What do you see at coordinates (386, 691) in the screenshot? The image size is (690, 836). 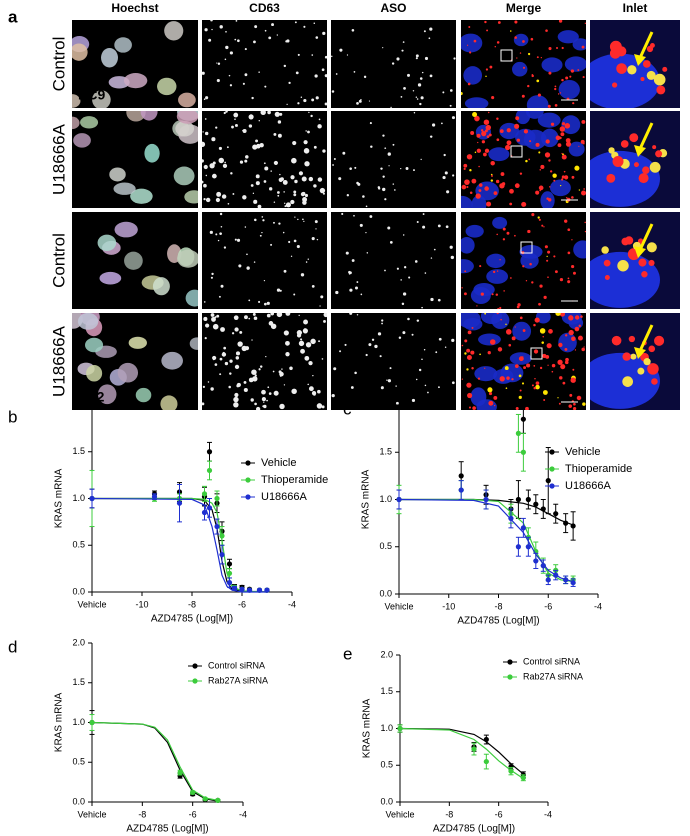 I see `y-tick-label: 1.5` at bounding box center [386, 691].